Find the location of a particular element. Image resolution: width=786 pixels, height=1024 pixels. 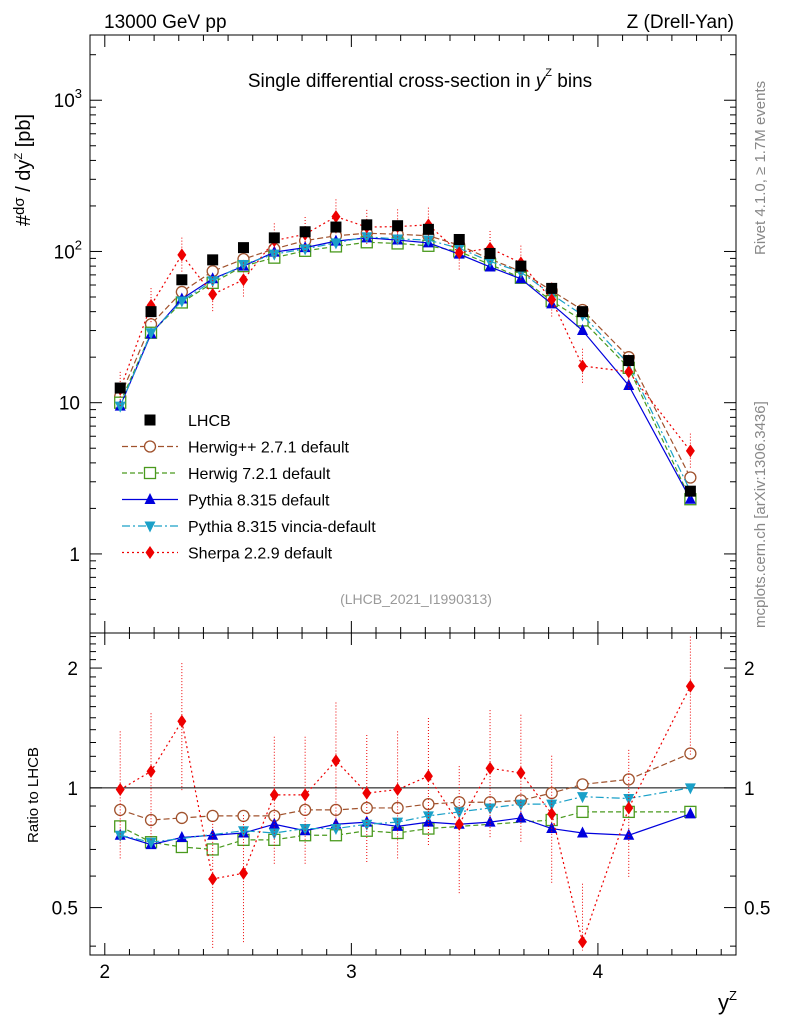

legend-label: Pythia 8.315 default is located at coordinates (259, 501).